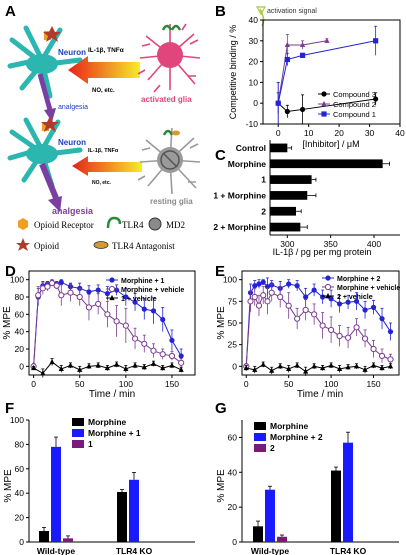 The width and height of the screenshot is (406, 555). Describe the element at coordinates (239, 227) in the screenshot. I see `category-label: 2 + Morphine` at that location.